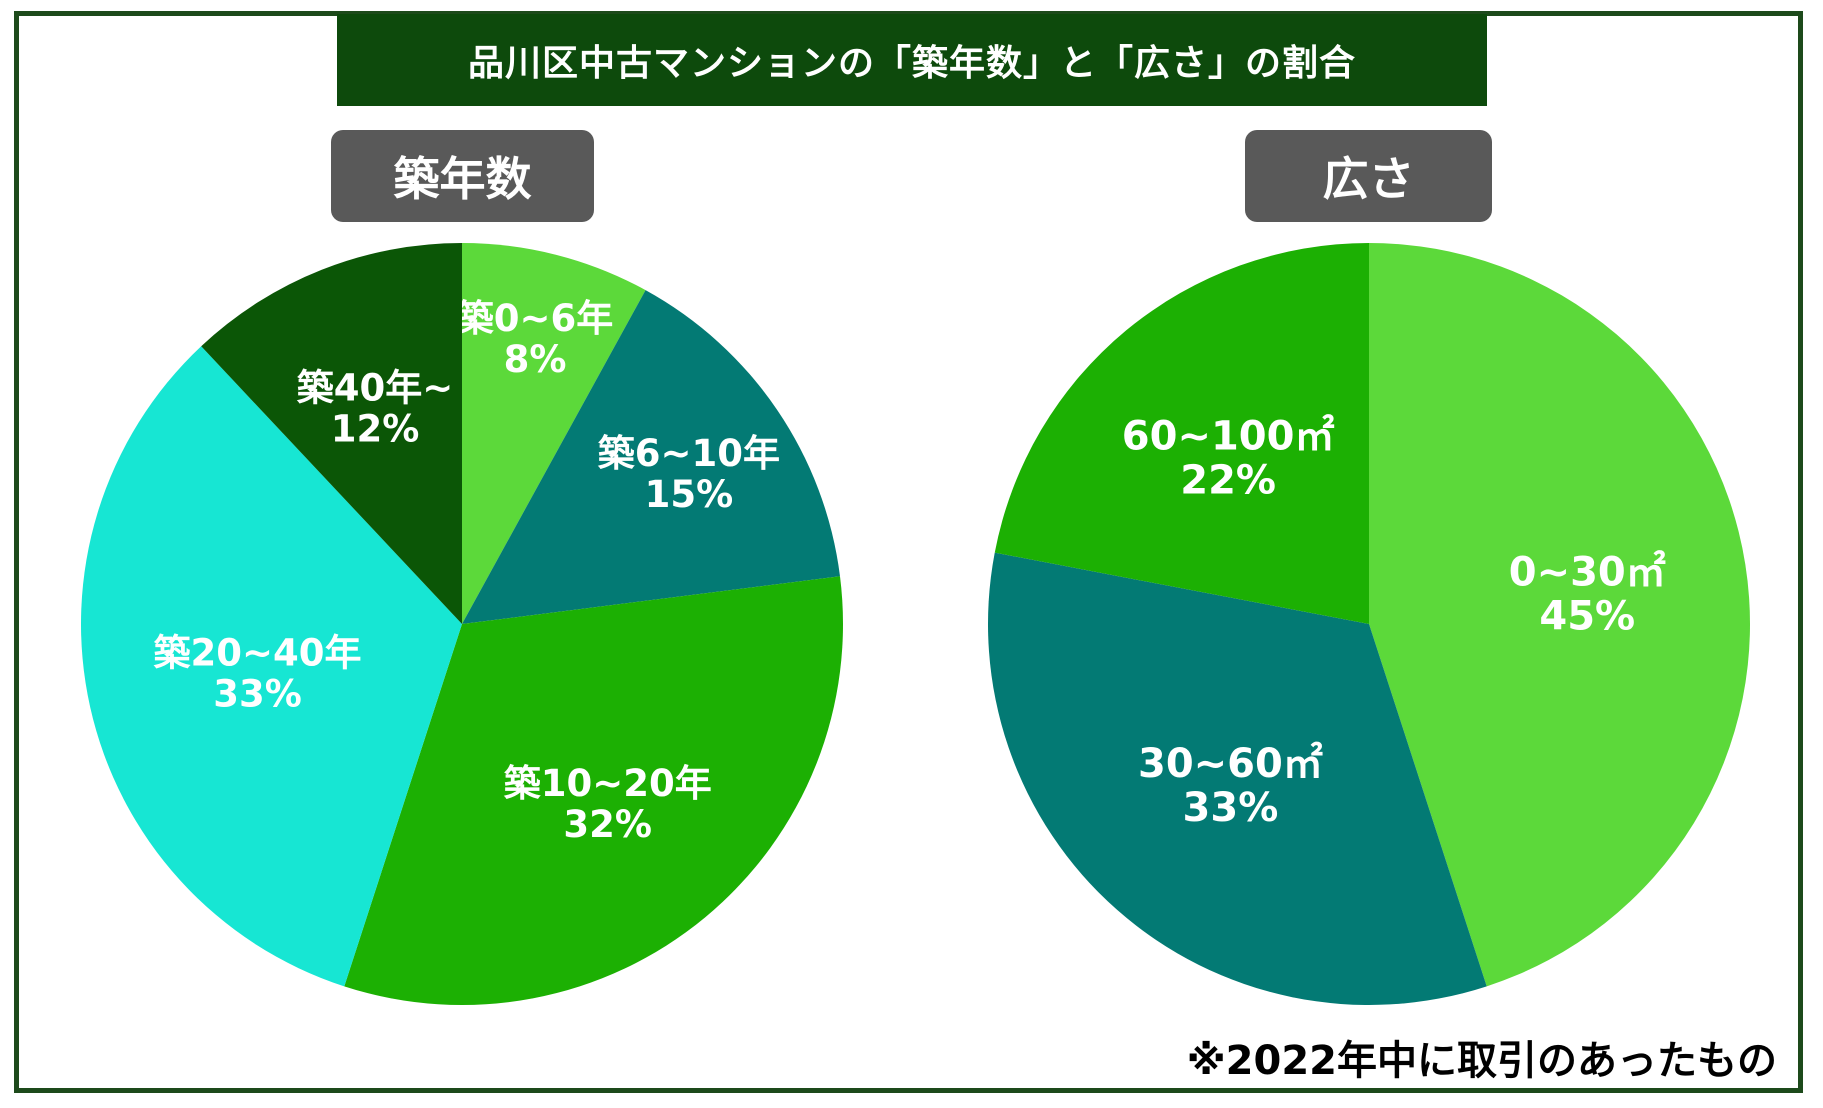 The height and width of the screenshot is (1108, 1823). Describe the element at coordinates (1481, 1061) in the screenshot. I see `footnote: ※2022年中に取引のあったもの` at that location.